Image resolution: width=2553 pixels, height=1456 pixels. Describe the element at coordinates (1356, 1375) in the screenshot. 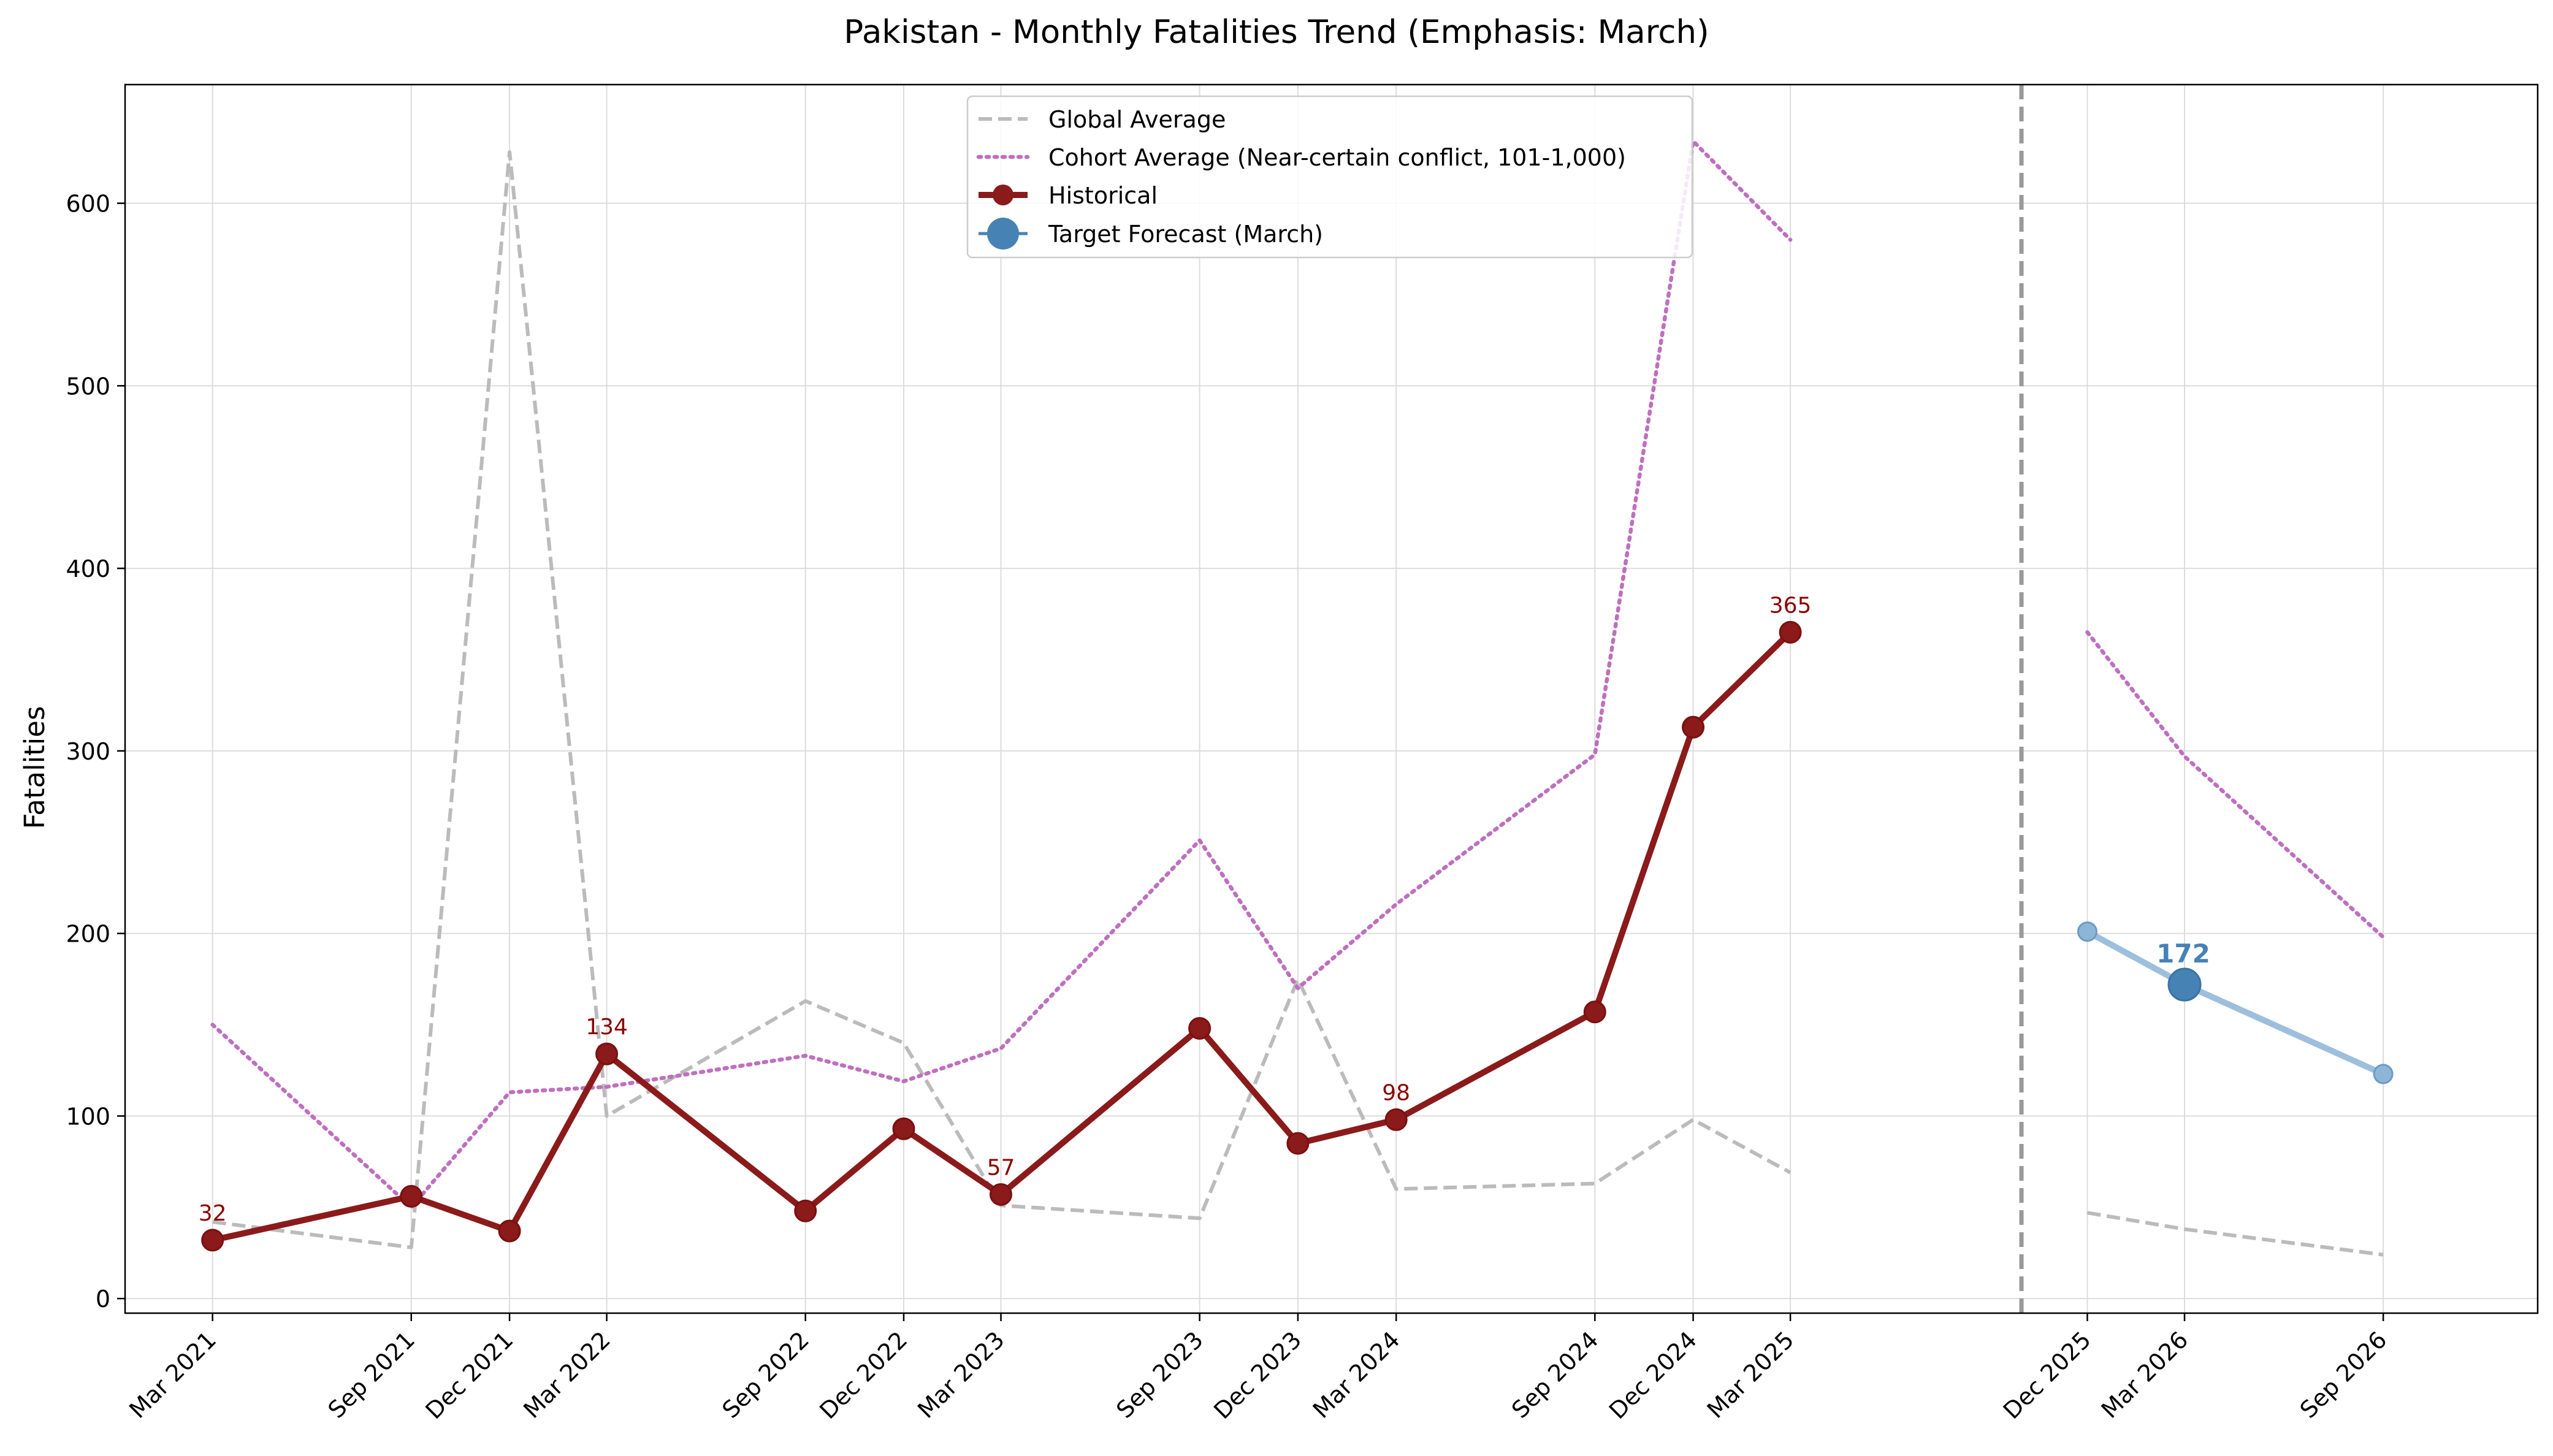

I see `x-tick-label: Mar 2024` at that location.